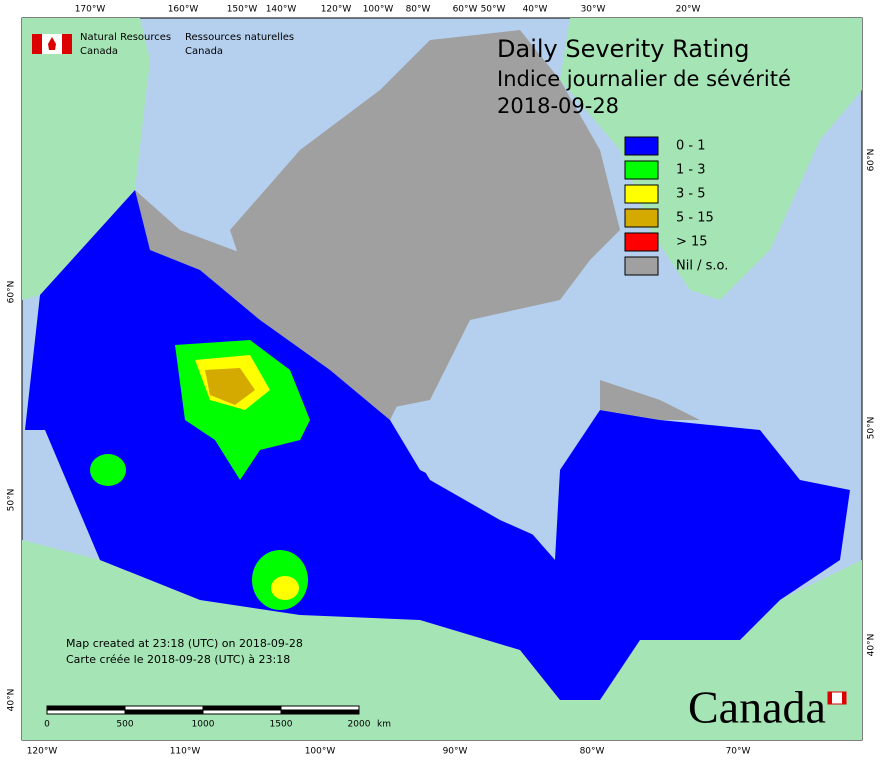  Describe the element at coordinates (757, 707) in the screenshot. I see `canada-wordmark: Canada` at that location.